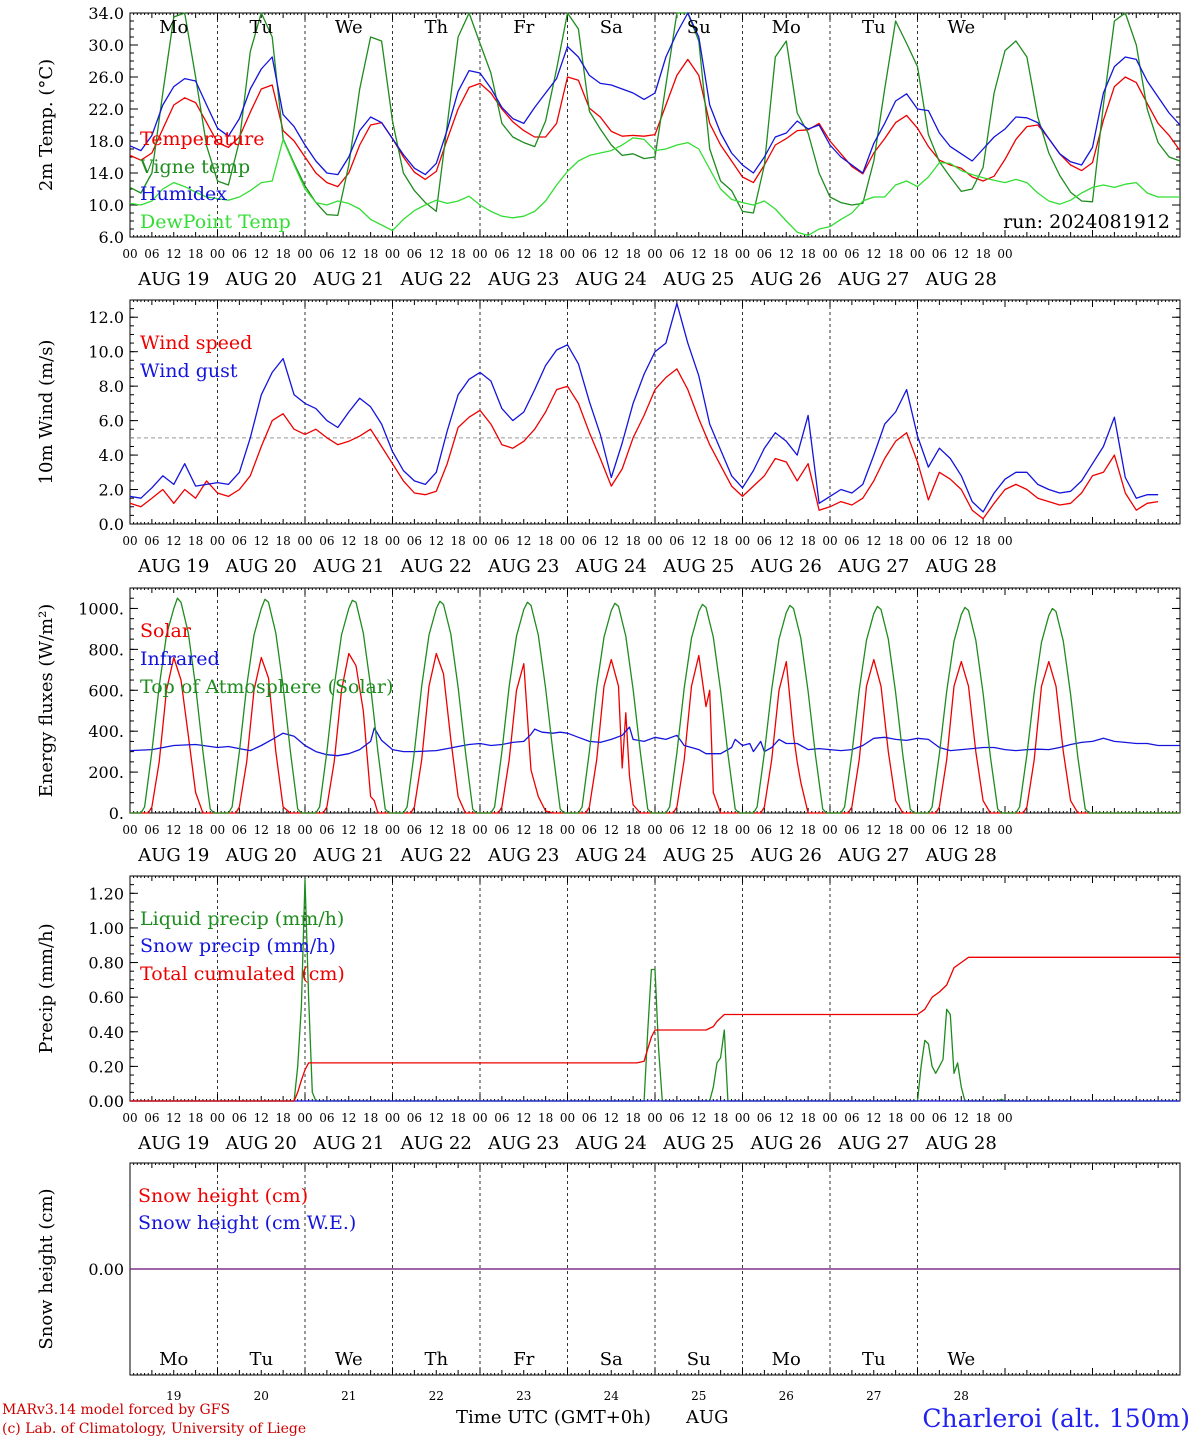 The height and width of the screenshot is (1444, 1194). What do you see at coordinates (106, 1269) in the screenshot?
I see `y-tick-label: 0.00` at bounding box center [106, 1269].